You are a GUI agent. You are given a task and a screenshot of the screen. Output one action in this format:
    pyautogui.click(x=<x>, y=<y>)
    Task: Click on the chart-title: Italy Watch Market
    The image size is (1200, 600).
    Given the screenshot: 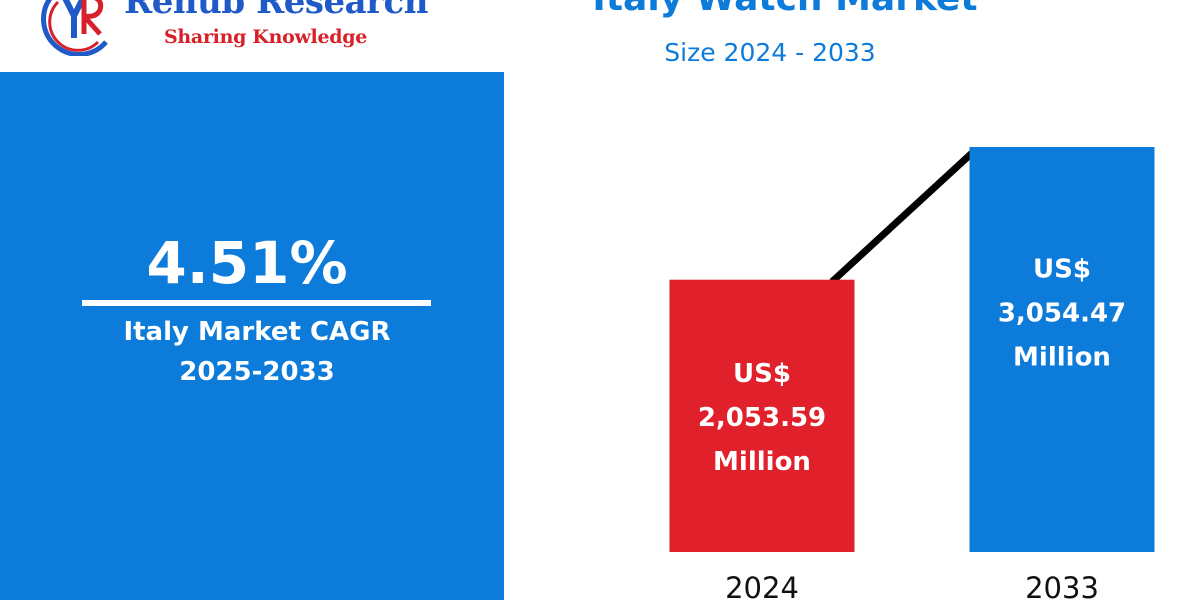 What is the action you would take?
    pyautogui.click(x=785, y=9)
    